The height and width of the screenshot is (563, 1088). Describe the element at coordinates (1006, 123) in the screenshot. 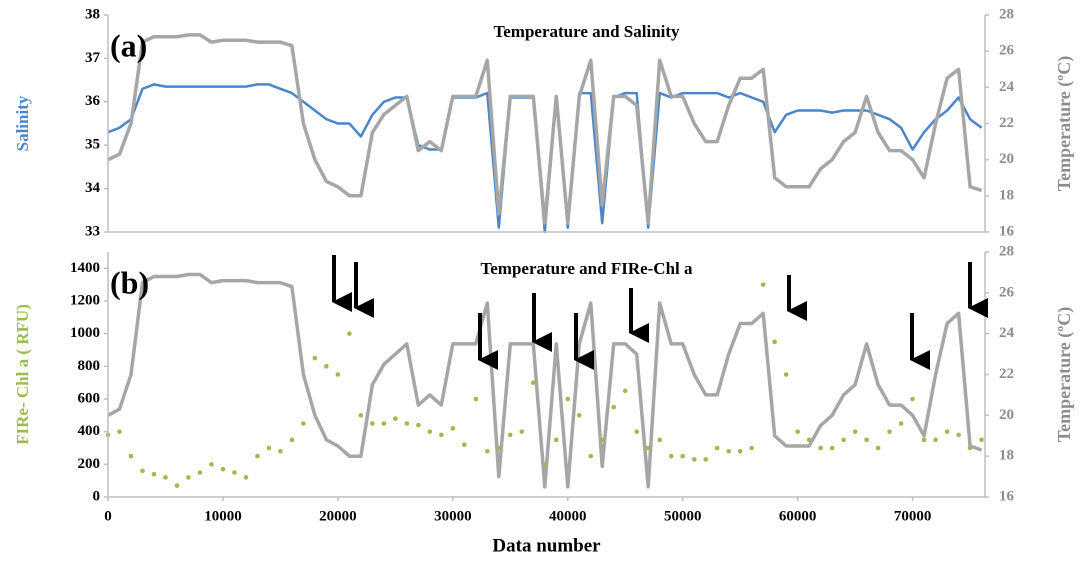

I see `y2-tick-label: 22` at that location.